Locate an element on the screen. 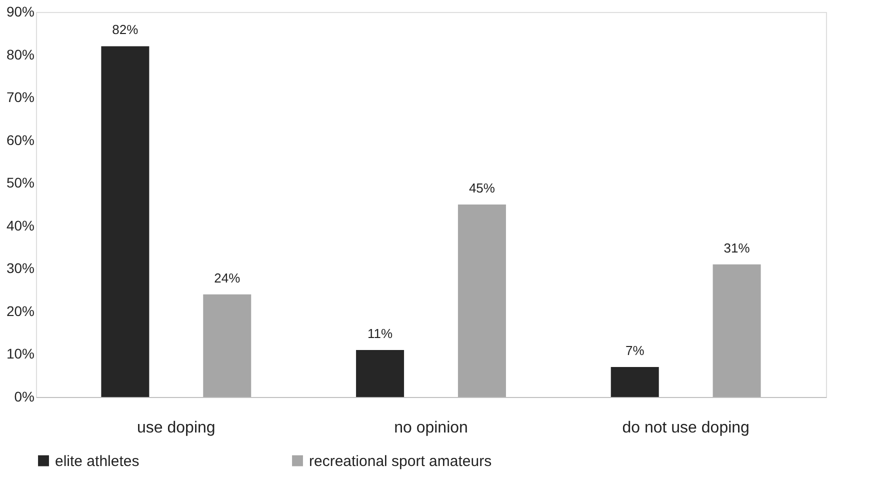 Image resolution: width=881 pixels, height=494 pixels. y-tick-label: 90% is located at coordinates (20, 12).